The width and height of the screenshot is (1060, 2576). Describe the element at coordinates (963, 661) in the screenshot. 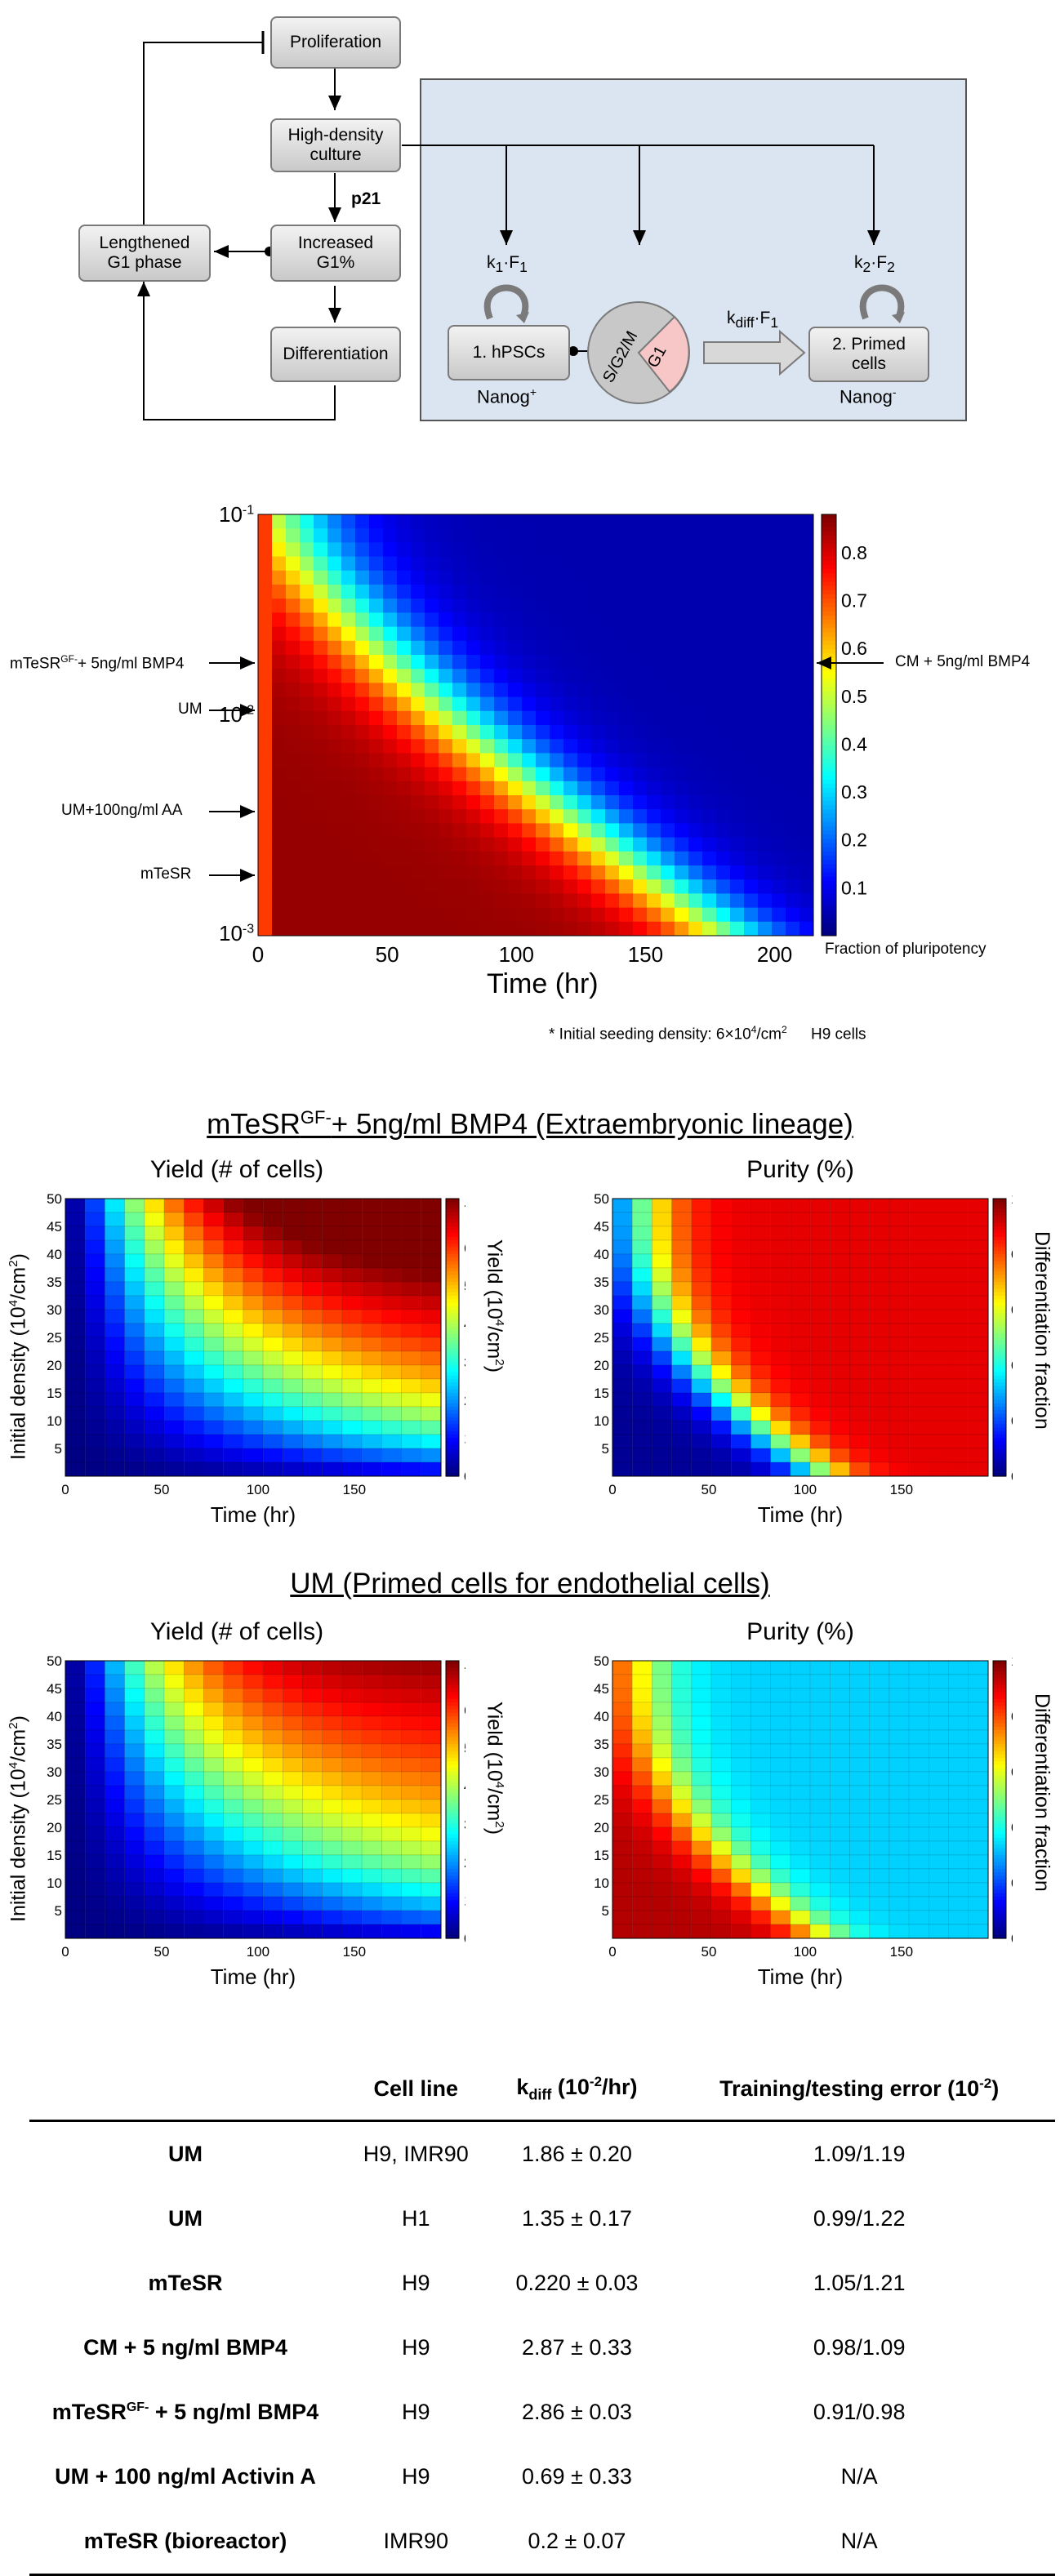

I see `label-cm-bmp4: CM + 5ng/ml BMP4` at that location.